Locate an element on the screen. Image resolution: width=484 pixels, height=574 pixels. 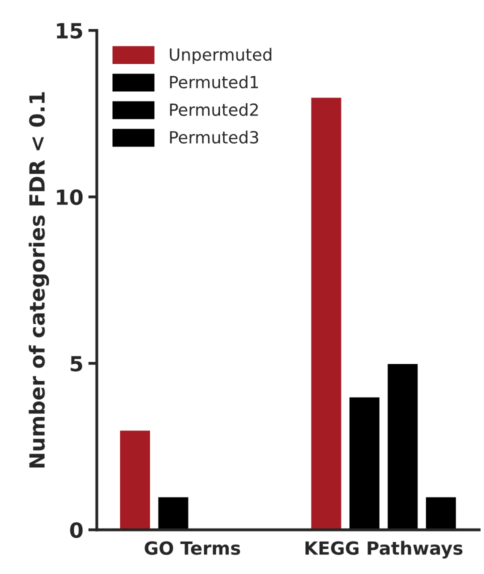
legend-label: Permuted1 is located at coordinates (214, 82).